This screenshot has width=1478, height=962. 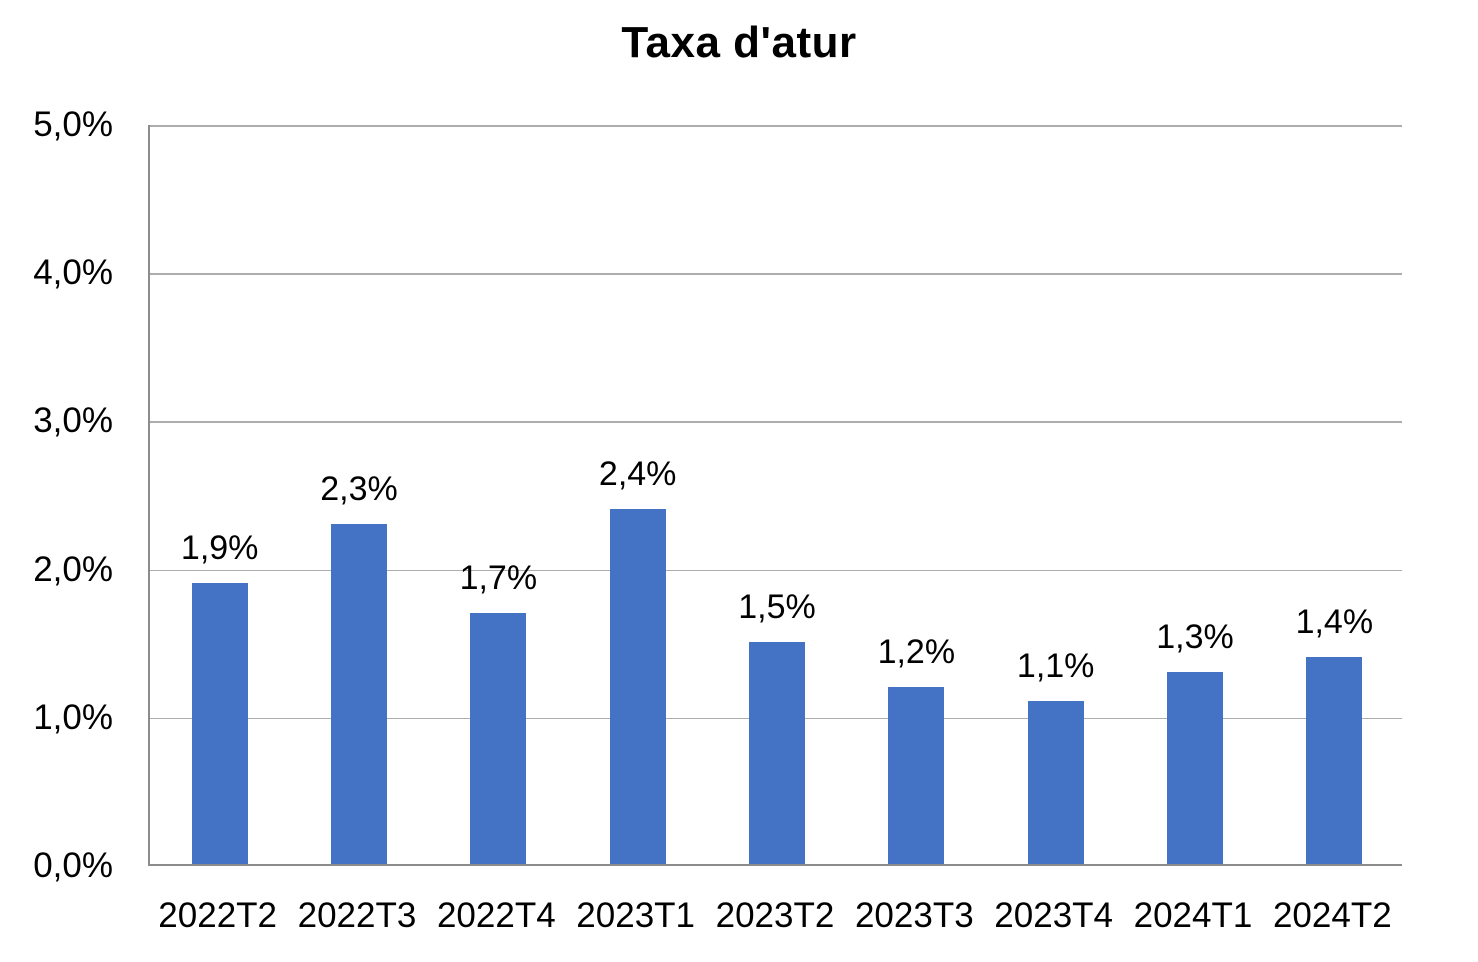 What do you see at coordinates (218, 915) in the screenshot?
I see `x-tick-label: 2022T2` at bounding box center [218, 915].